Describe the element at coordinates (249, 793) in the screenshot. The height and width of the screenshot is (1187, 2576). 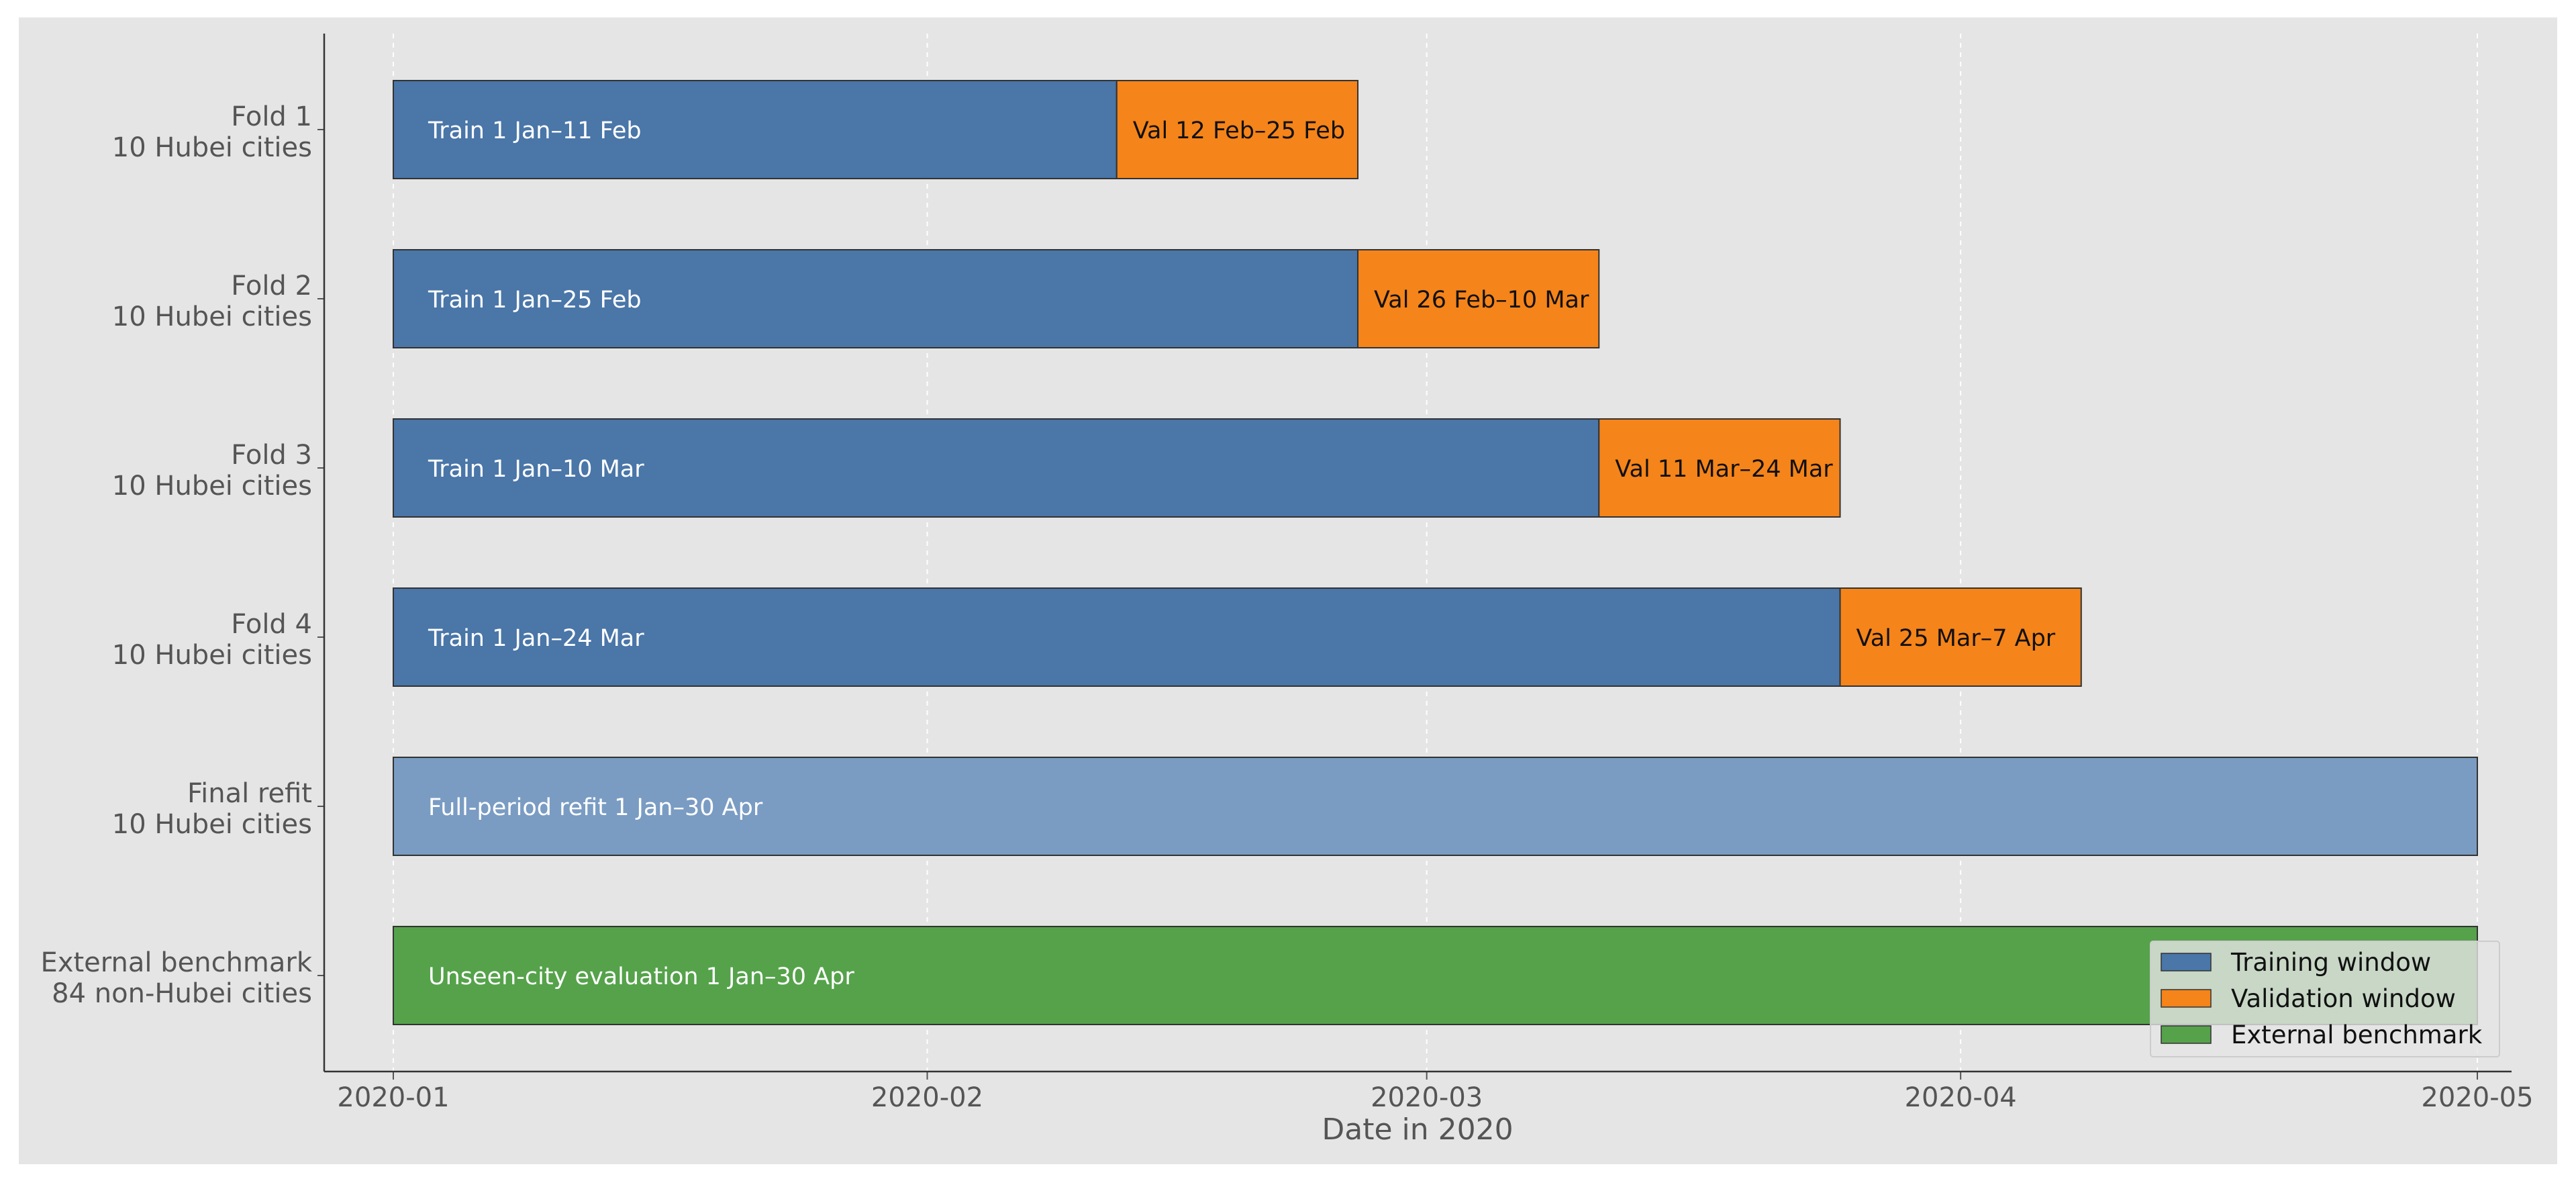
I see `y-tick-label: Final refit` at that location.